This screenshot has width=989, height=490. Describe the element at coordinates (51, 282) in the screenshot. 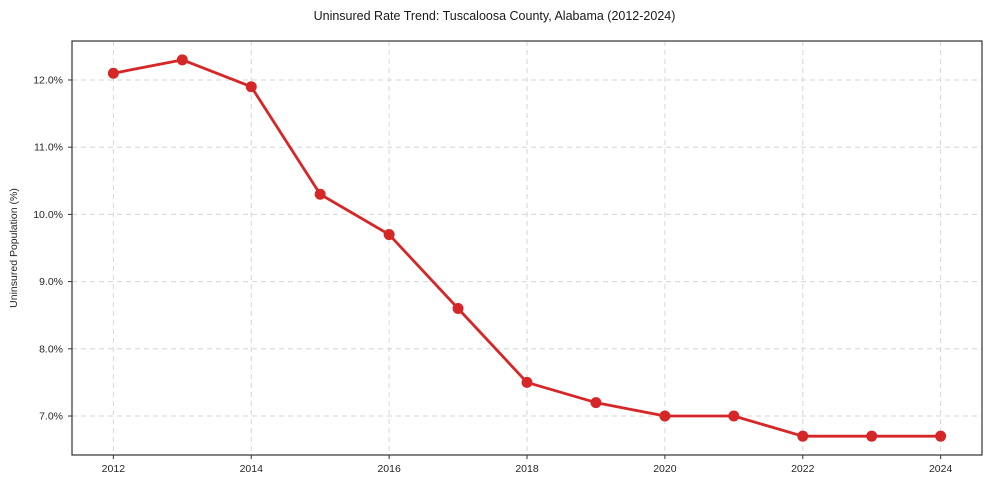

I see `y-tick-label: 9.0%` at that location.